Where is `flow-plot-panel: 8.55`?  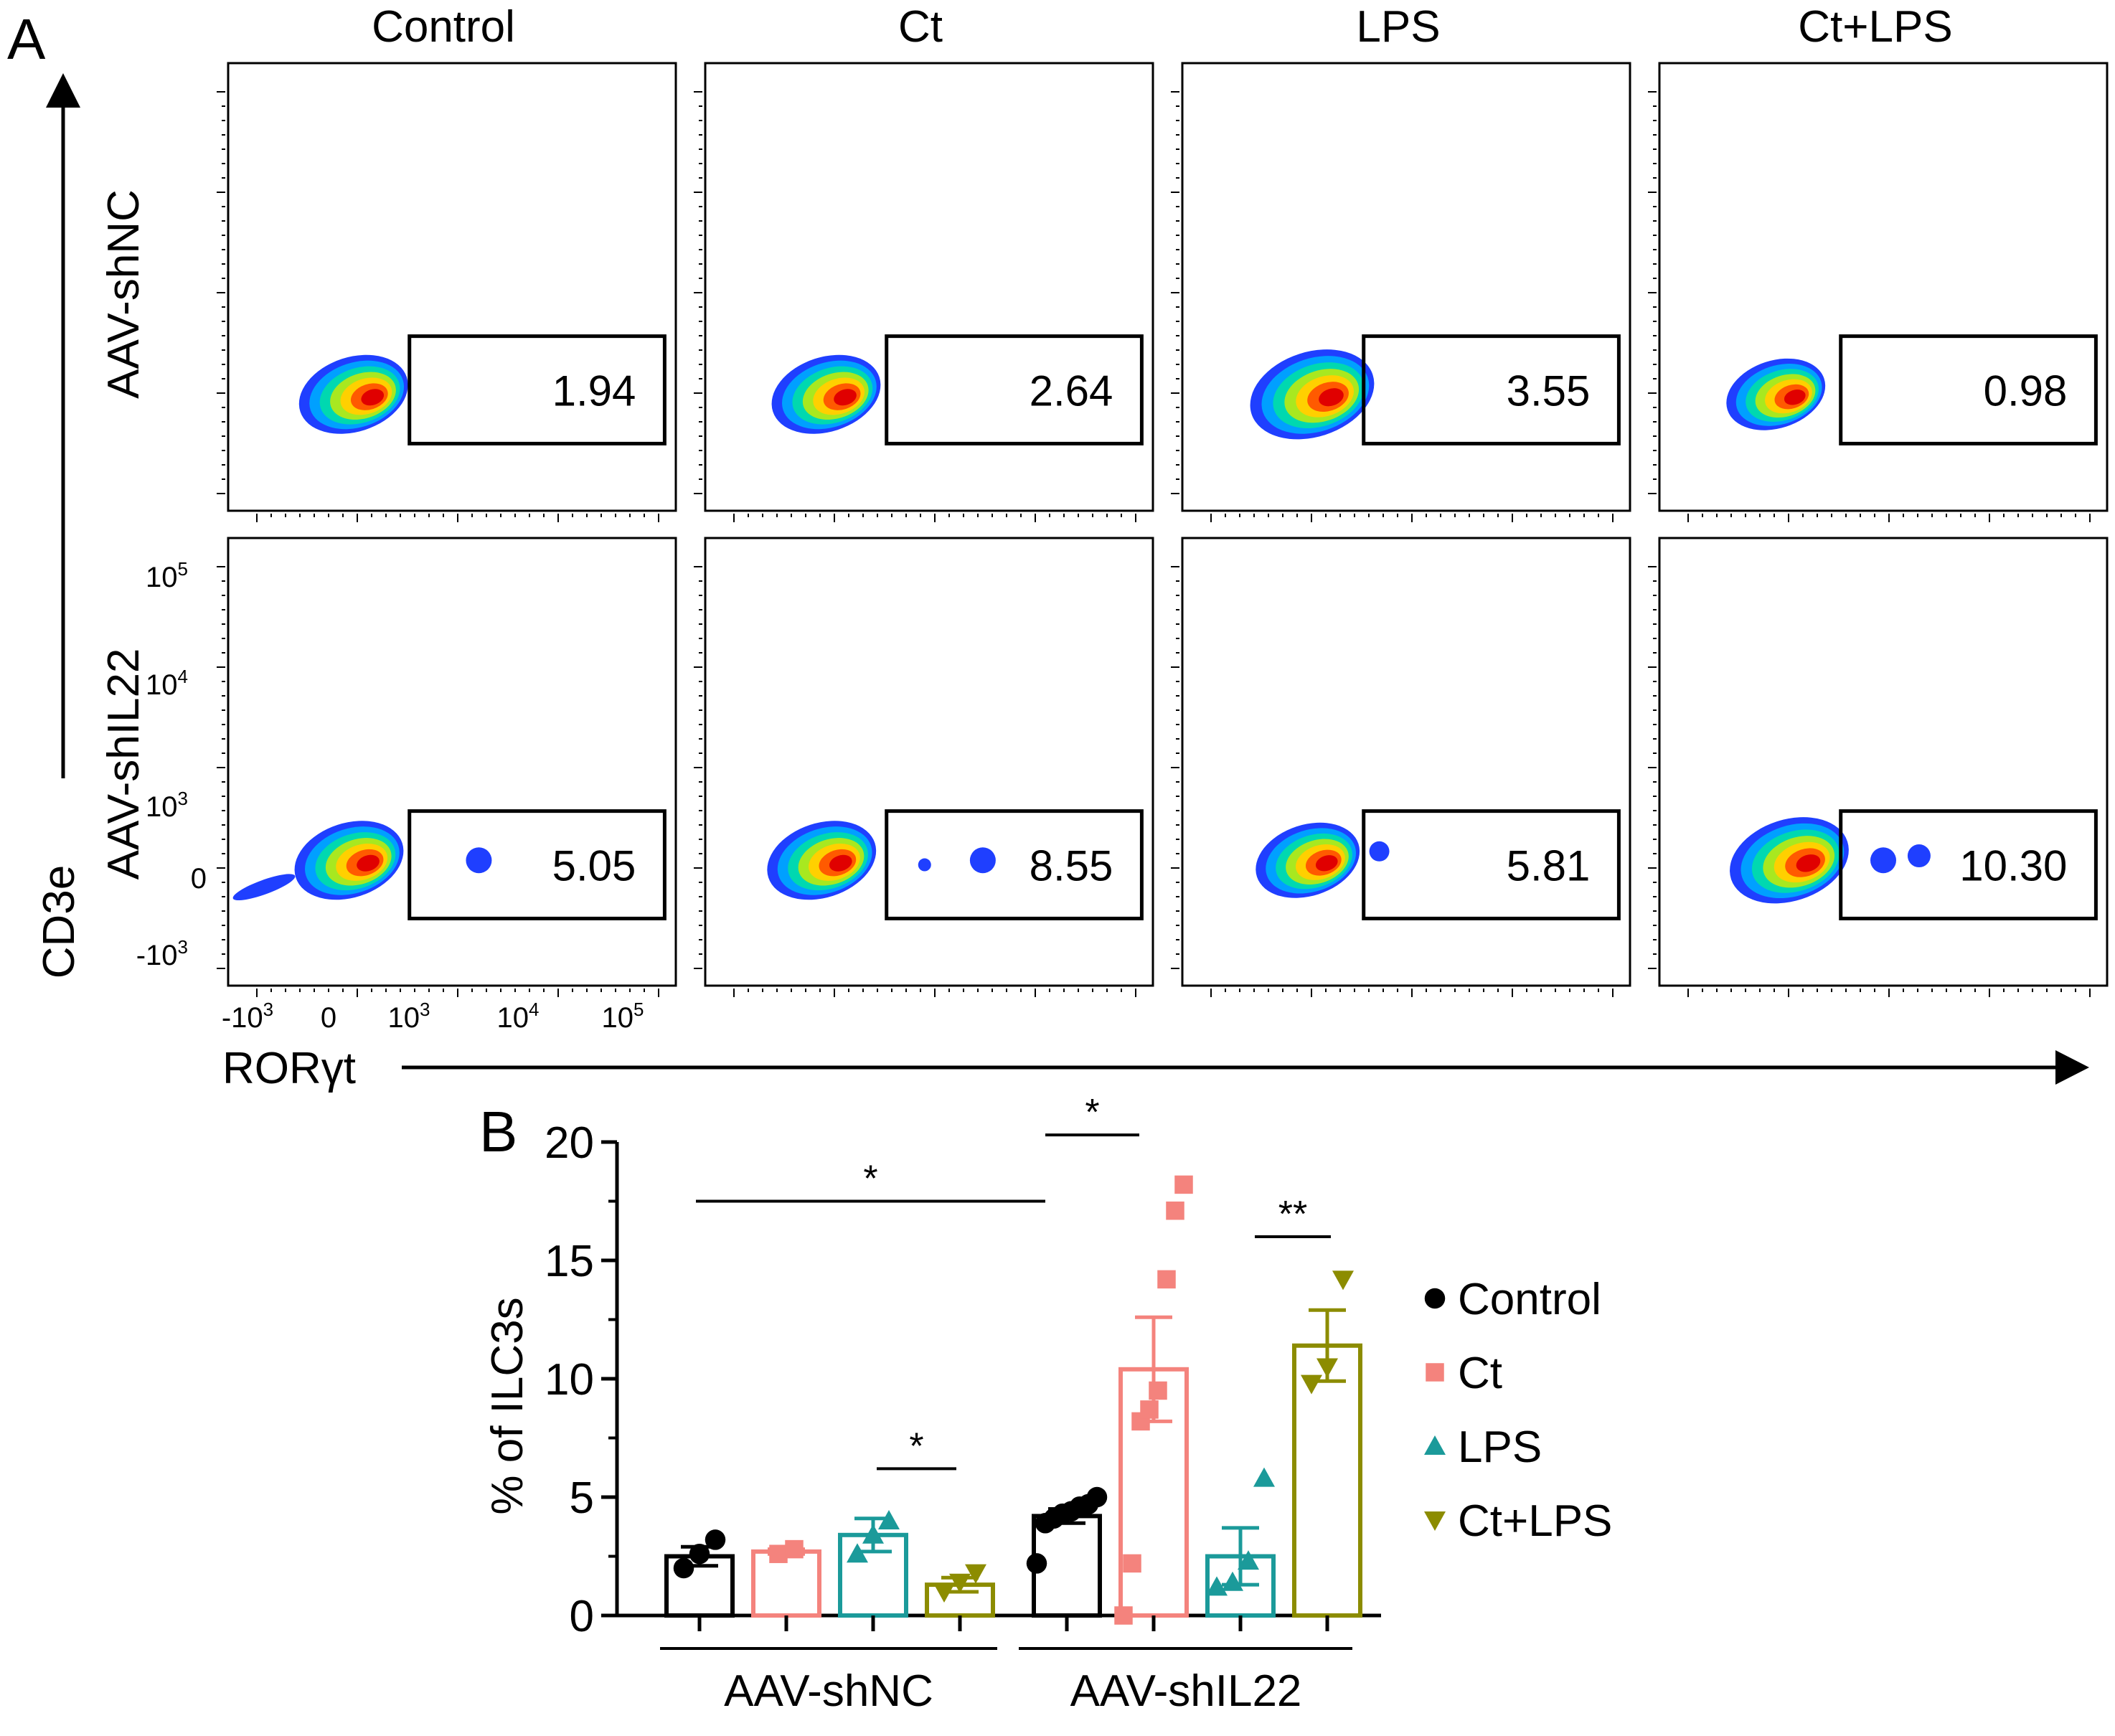 flow-plot-panel: 8.55 is located at coordinates (924, 767).